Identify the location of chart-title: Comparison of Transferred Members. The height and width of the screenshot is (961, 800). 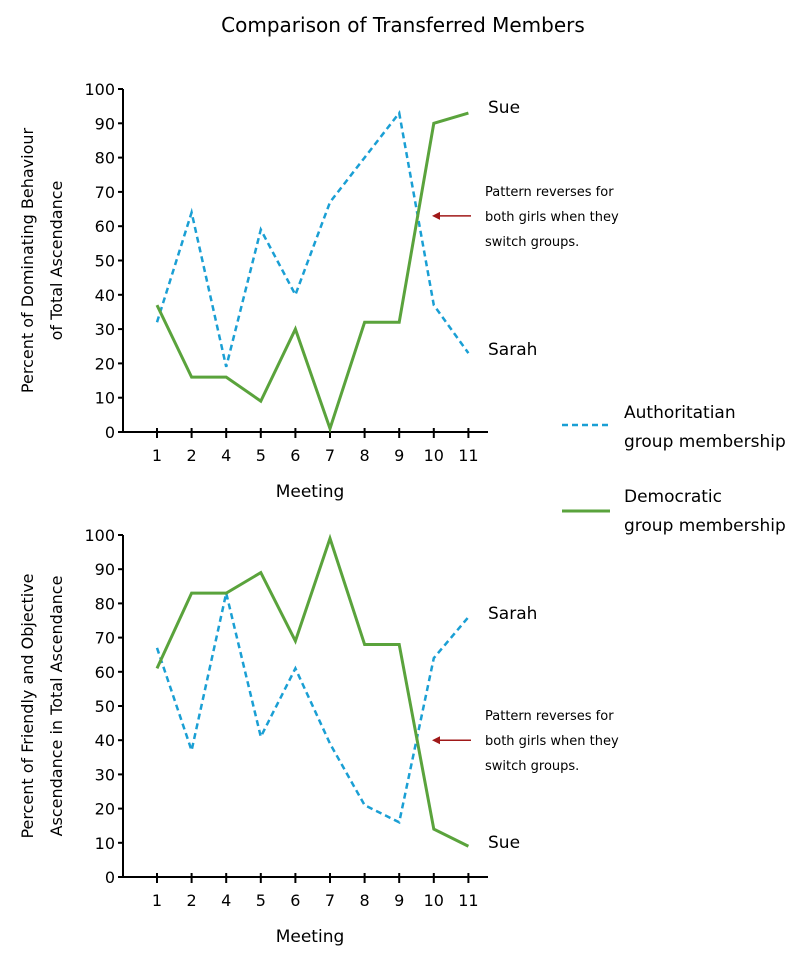
(403, 25).